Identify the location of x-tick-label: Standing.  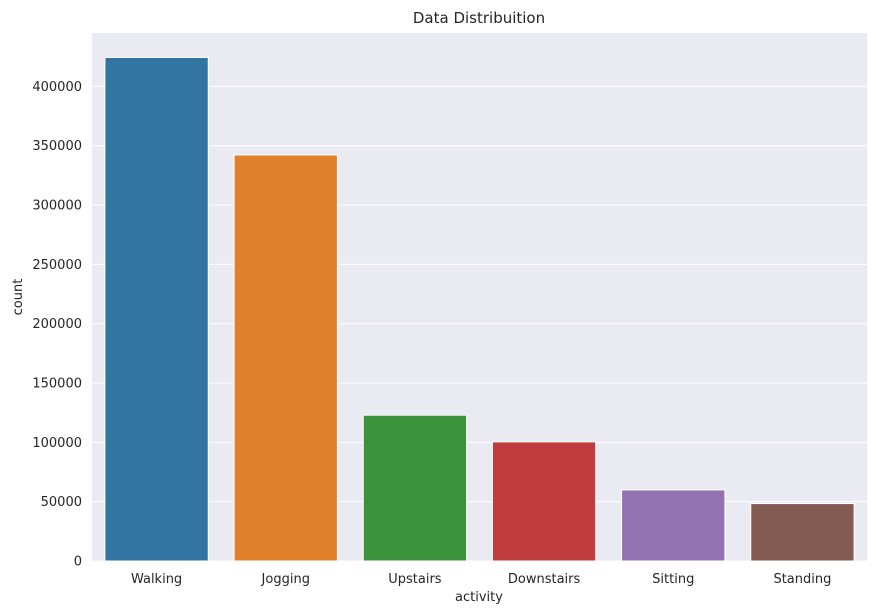
(802, 579).